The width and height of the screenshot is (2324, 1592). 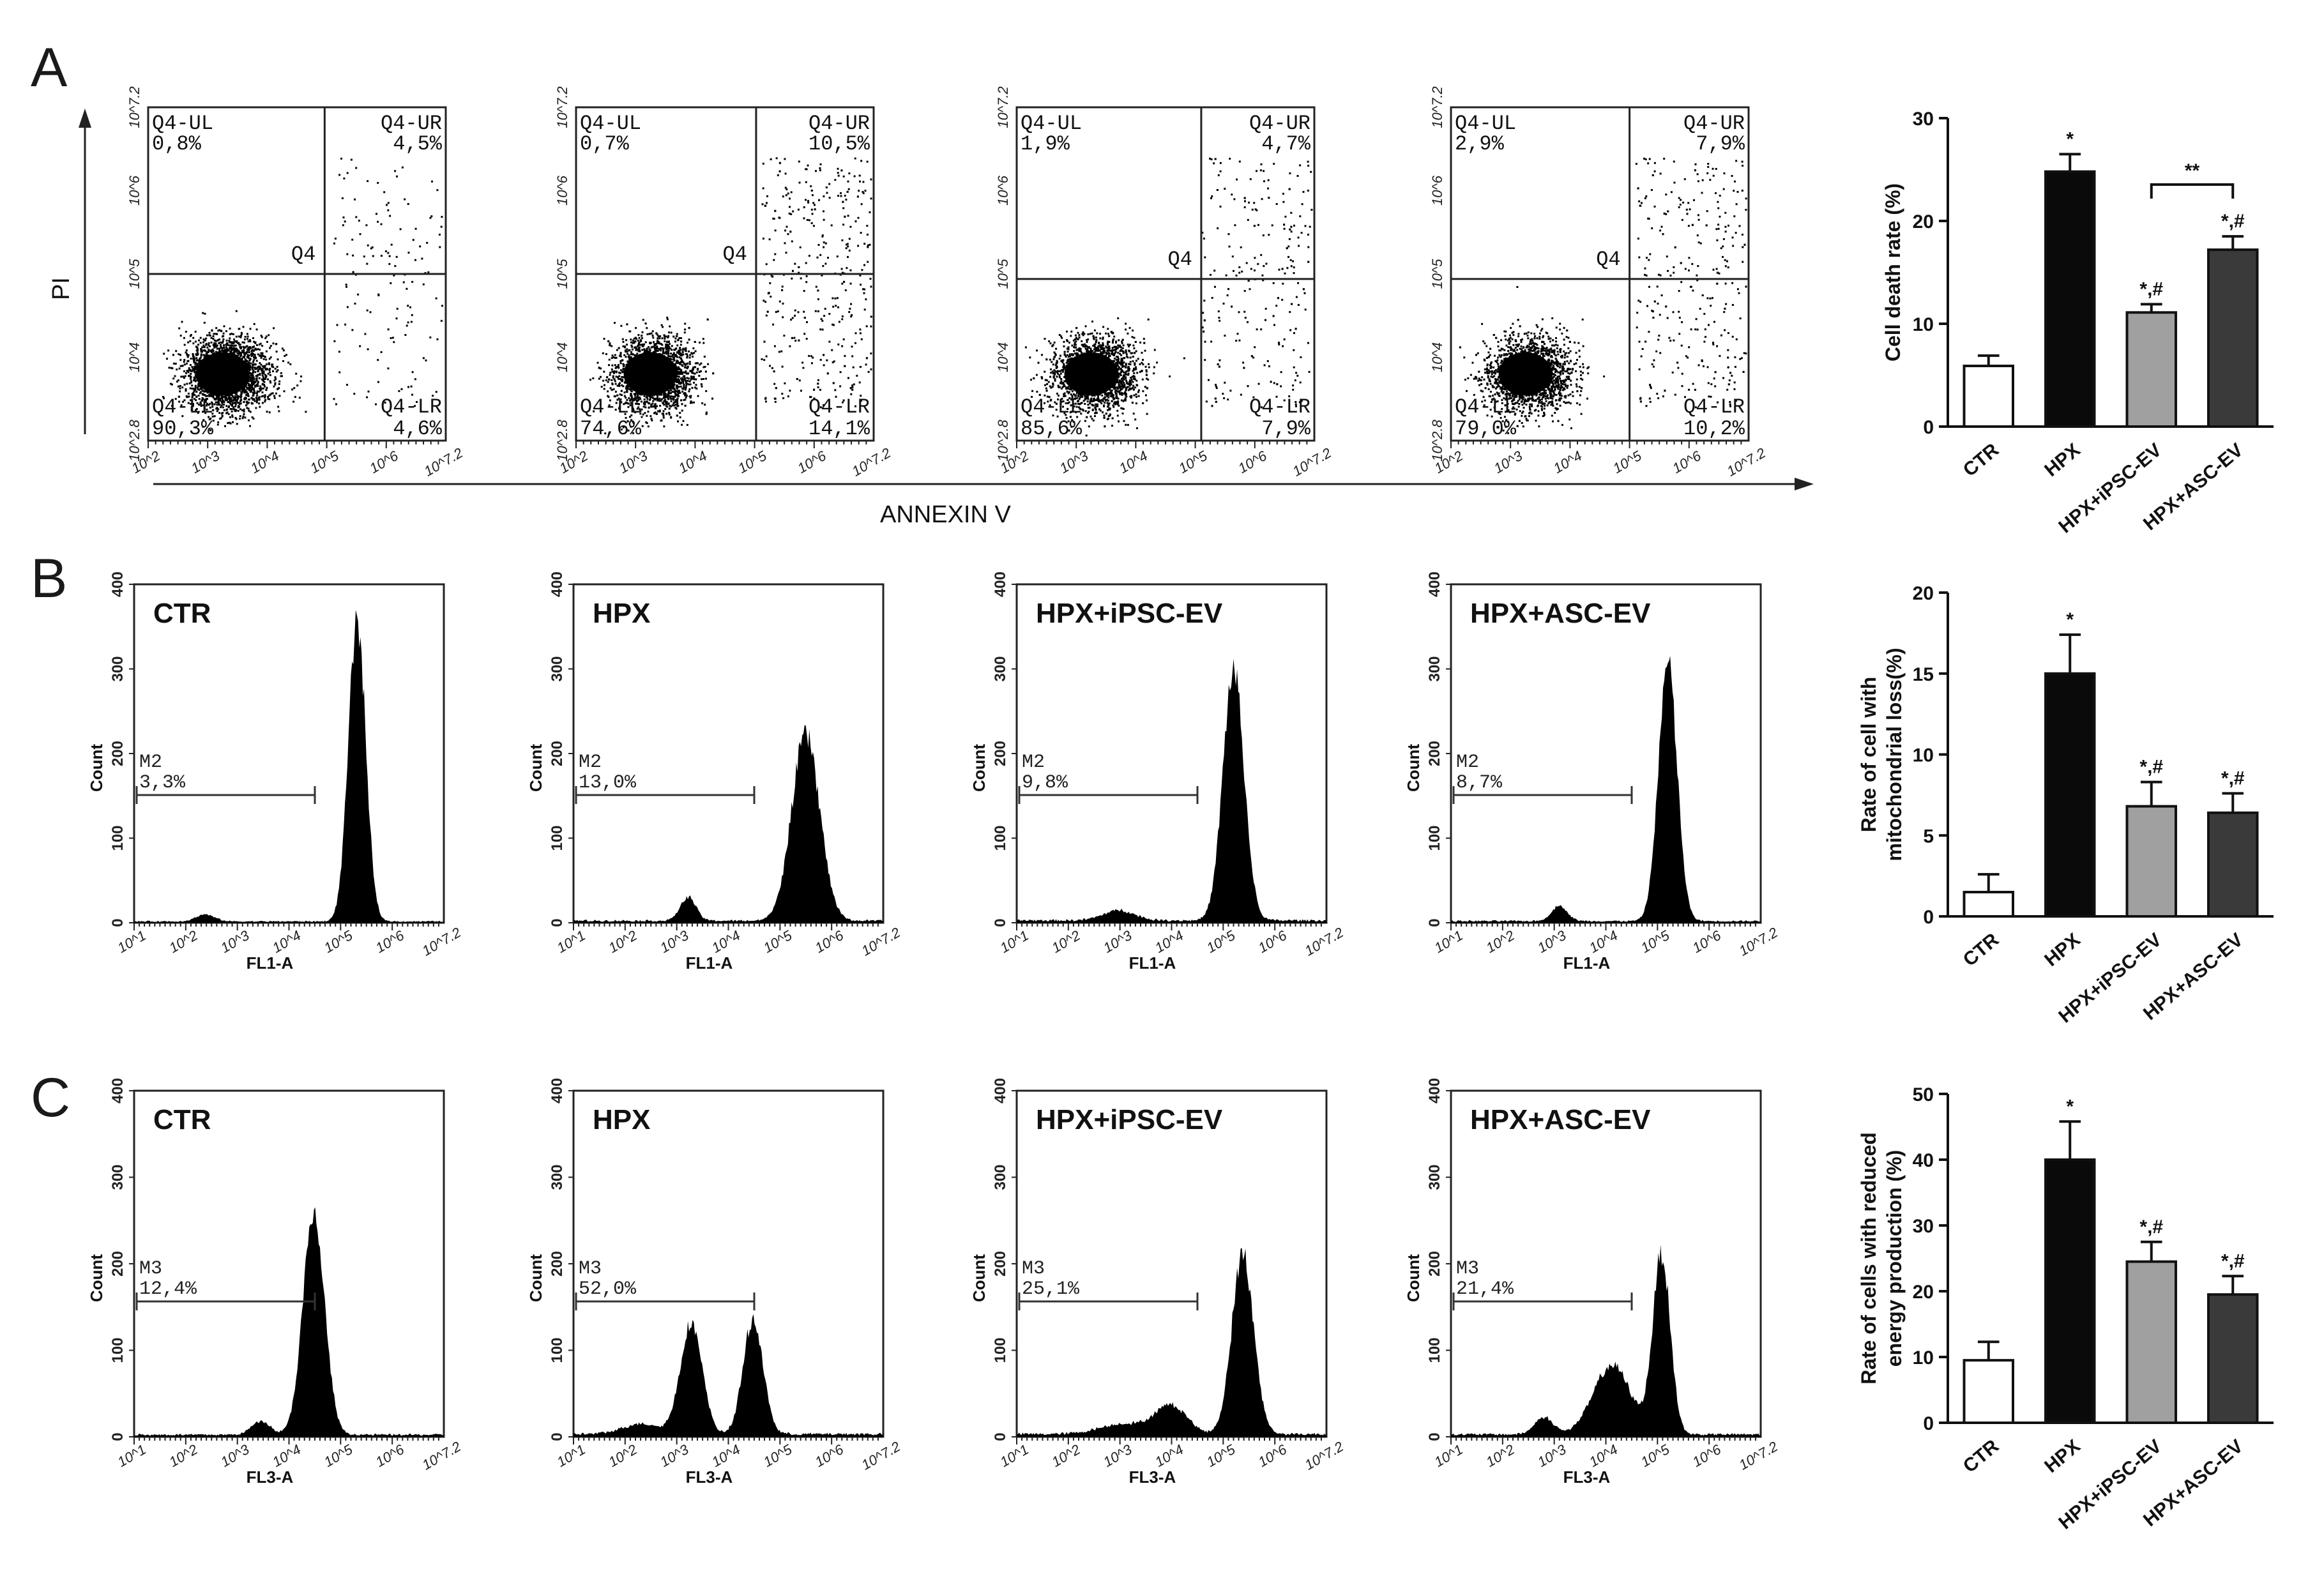 I want to click on panel-label-a: A, so click(x=50, y=67).